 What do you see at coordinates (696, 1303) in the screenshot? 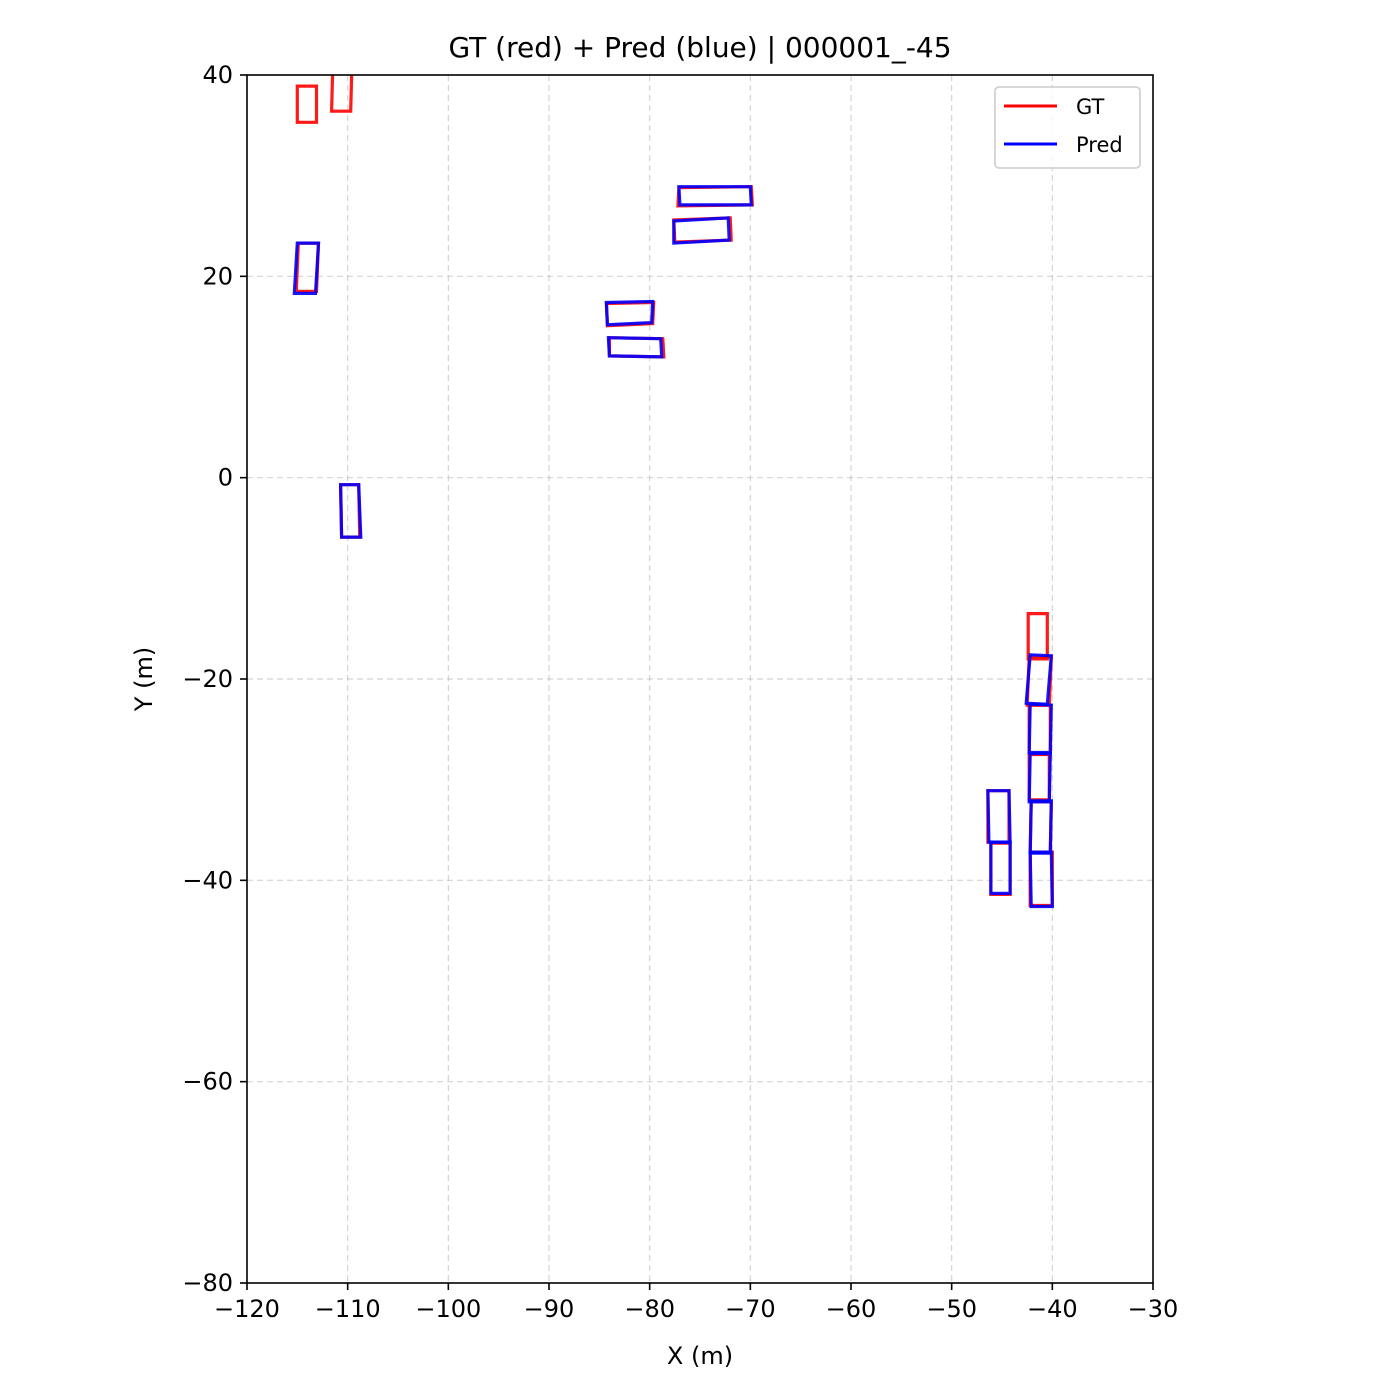
I see `x-ticks: −120 −110 −100 −90 −80 −70 −60 −50 −40 −30` at bounding box center [696, 1303].